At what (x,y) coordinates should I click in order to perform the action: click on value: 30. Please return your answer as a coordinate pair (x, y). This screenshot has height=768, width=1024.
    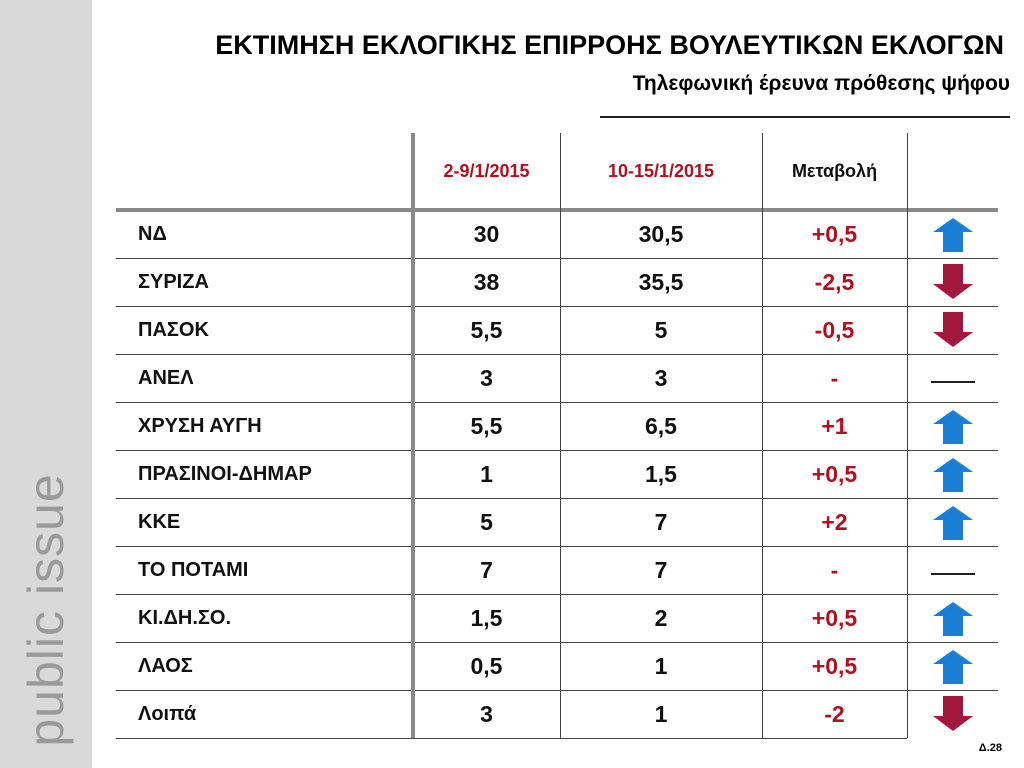
    Looking at the image, I should click on (486, 233).